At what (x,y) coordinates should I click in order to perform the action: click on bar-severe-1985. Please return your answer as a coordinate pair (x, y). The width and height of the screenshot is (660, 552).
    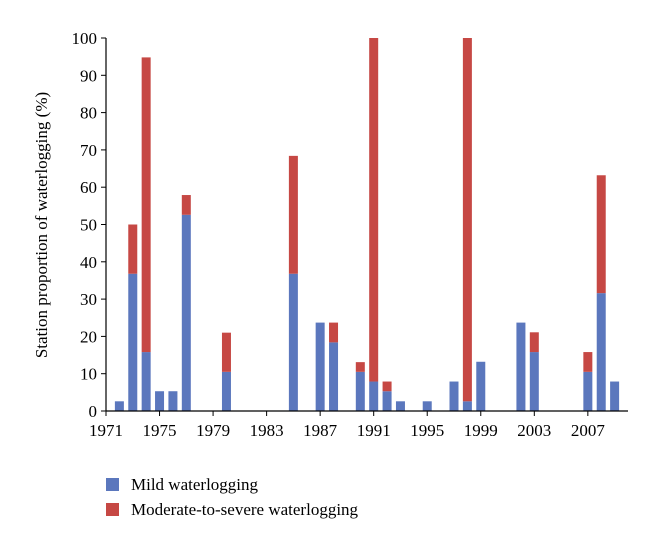
    Looking at the image, I should click on (293, 214).